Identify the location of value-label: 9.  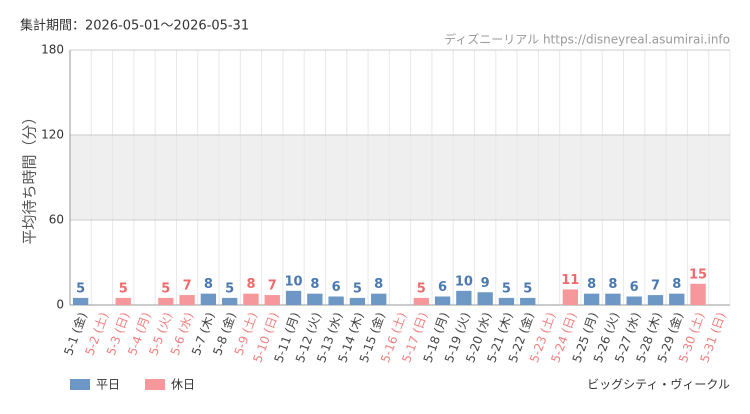
(485, 283).